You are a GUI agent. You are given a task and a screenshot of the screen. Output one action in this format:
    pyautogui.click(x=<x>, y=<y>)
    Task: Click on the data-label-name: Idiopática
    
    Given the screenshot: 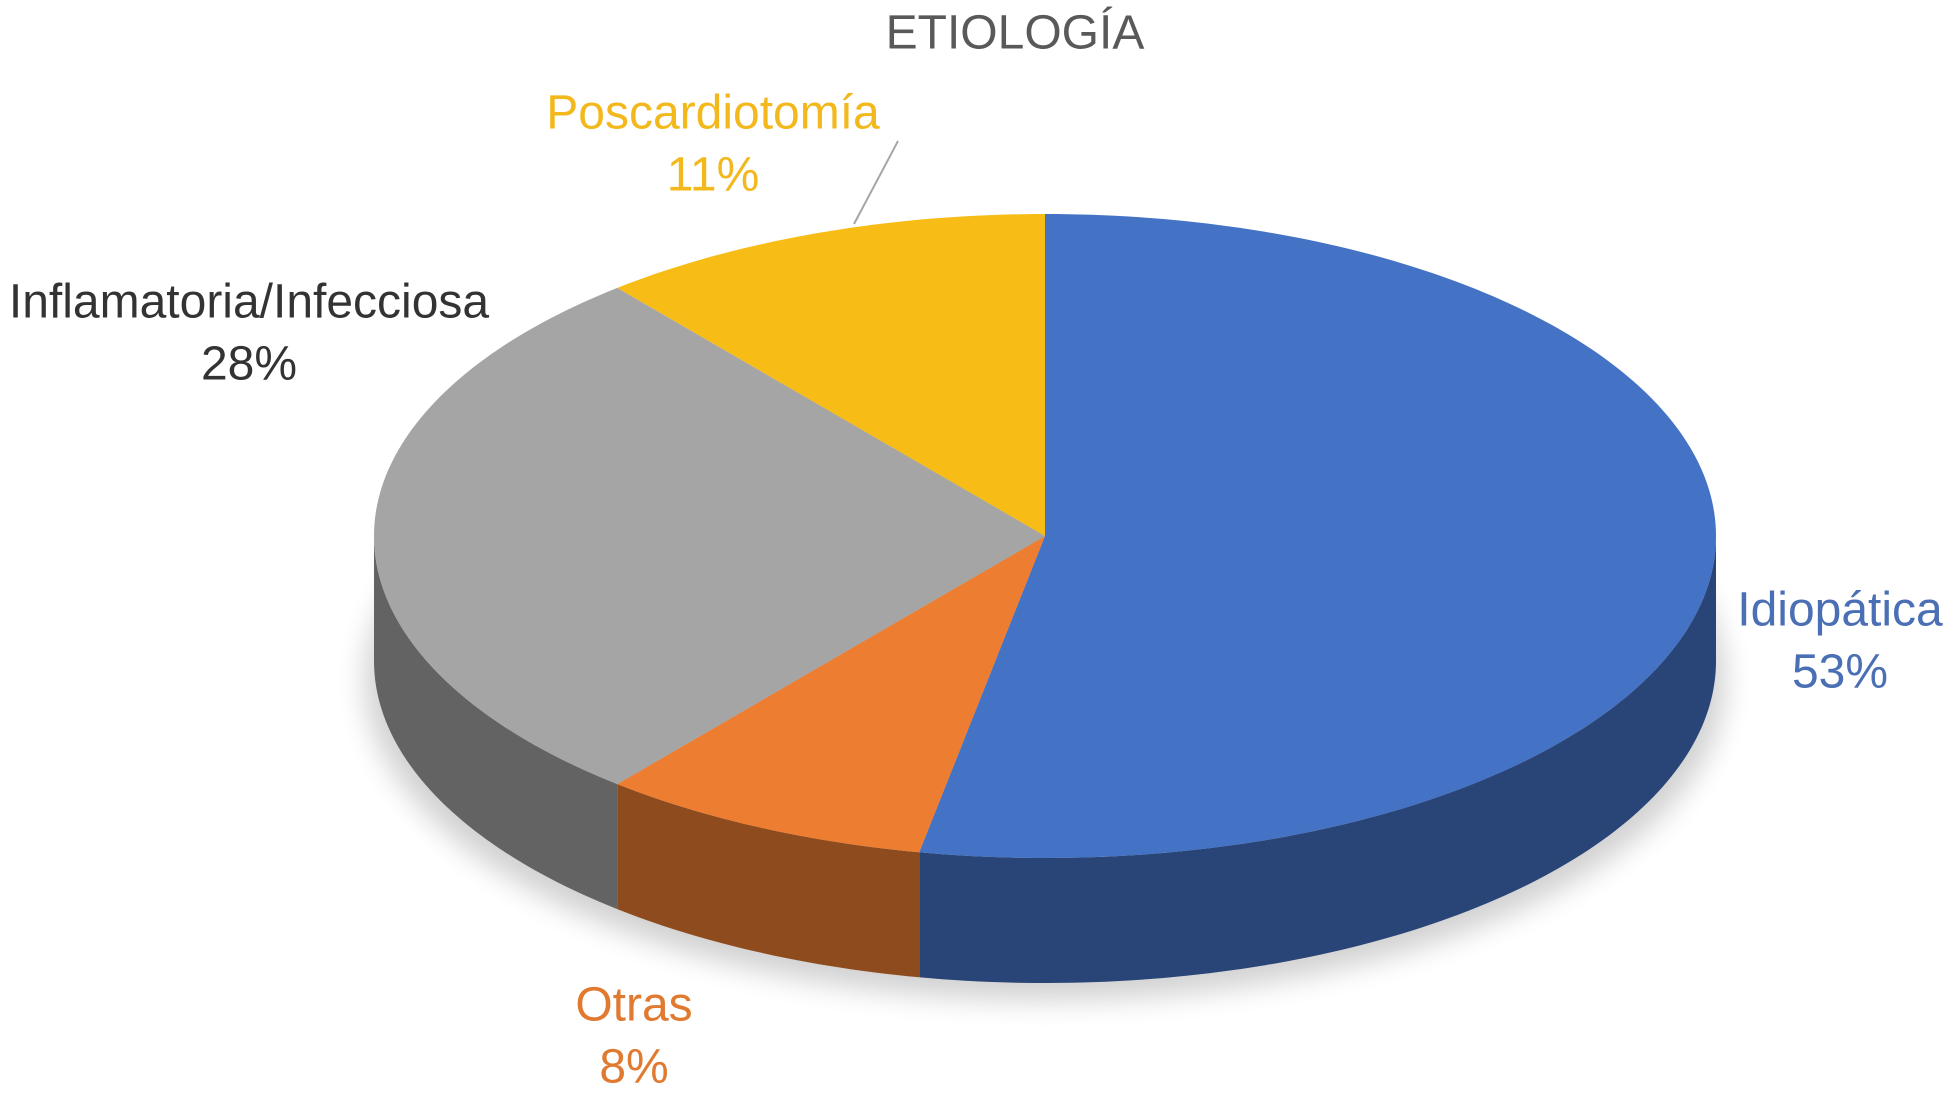 What is the action you would take?
    pyautogui.click(x=1840, y=610)
    